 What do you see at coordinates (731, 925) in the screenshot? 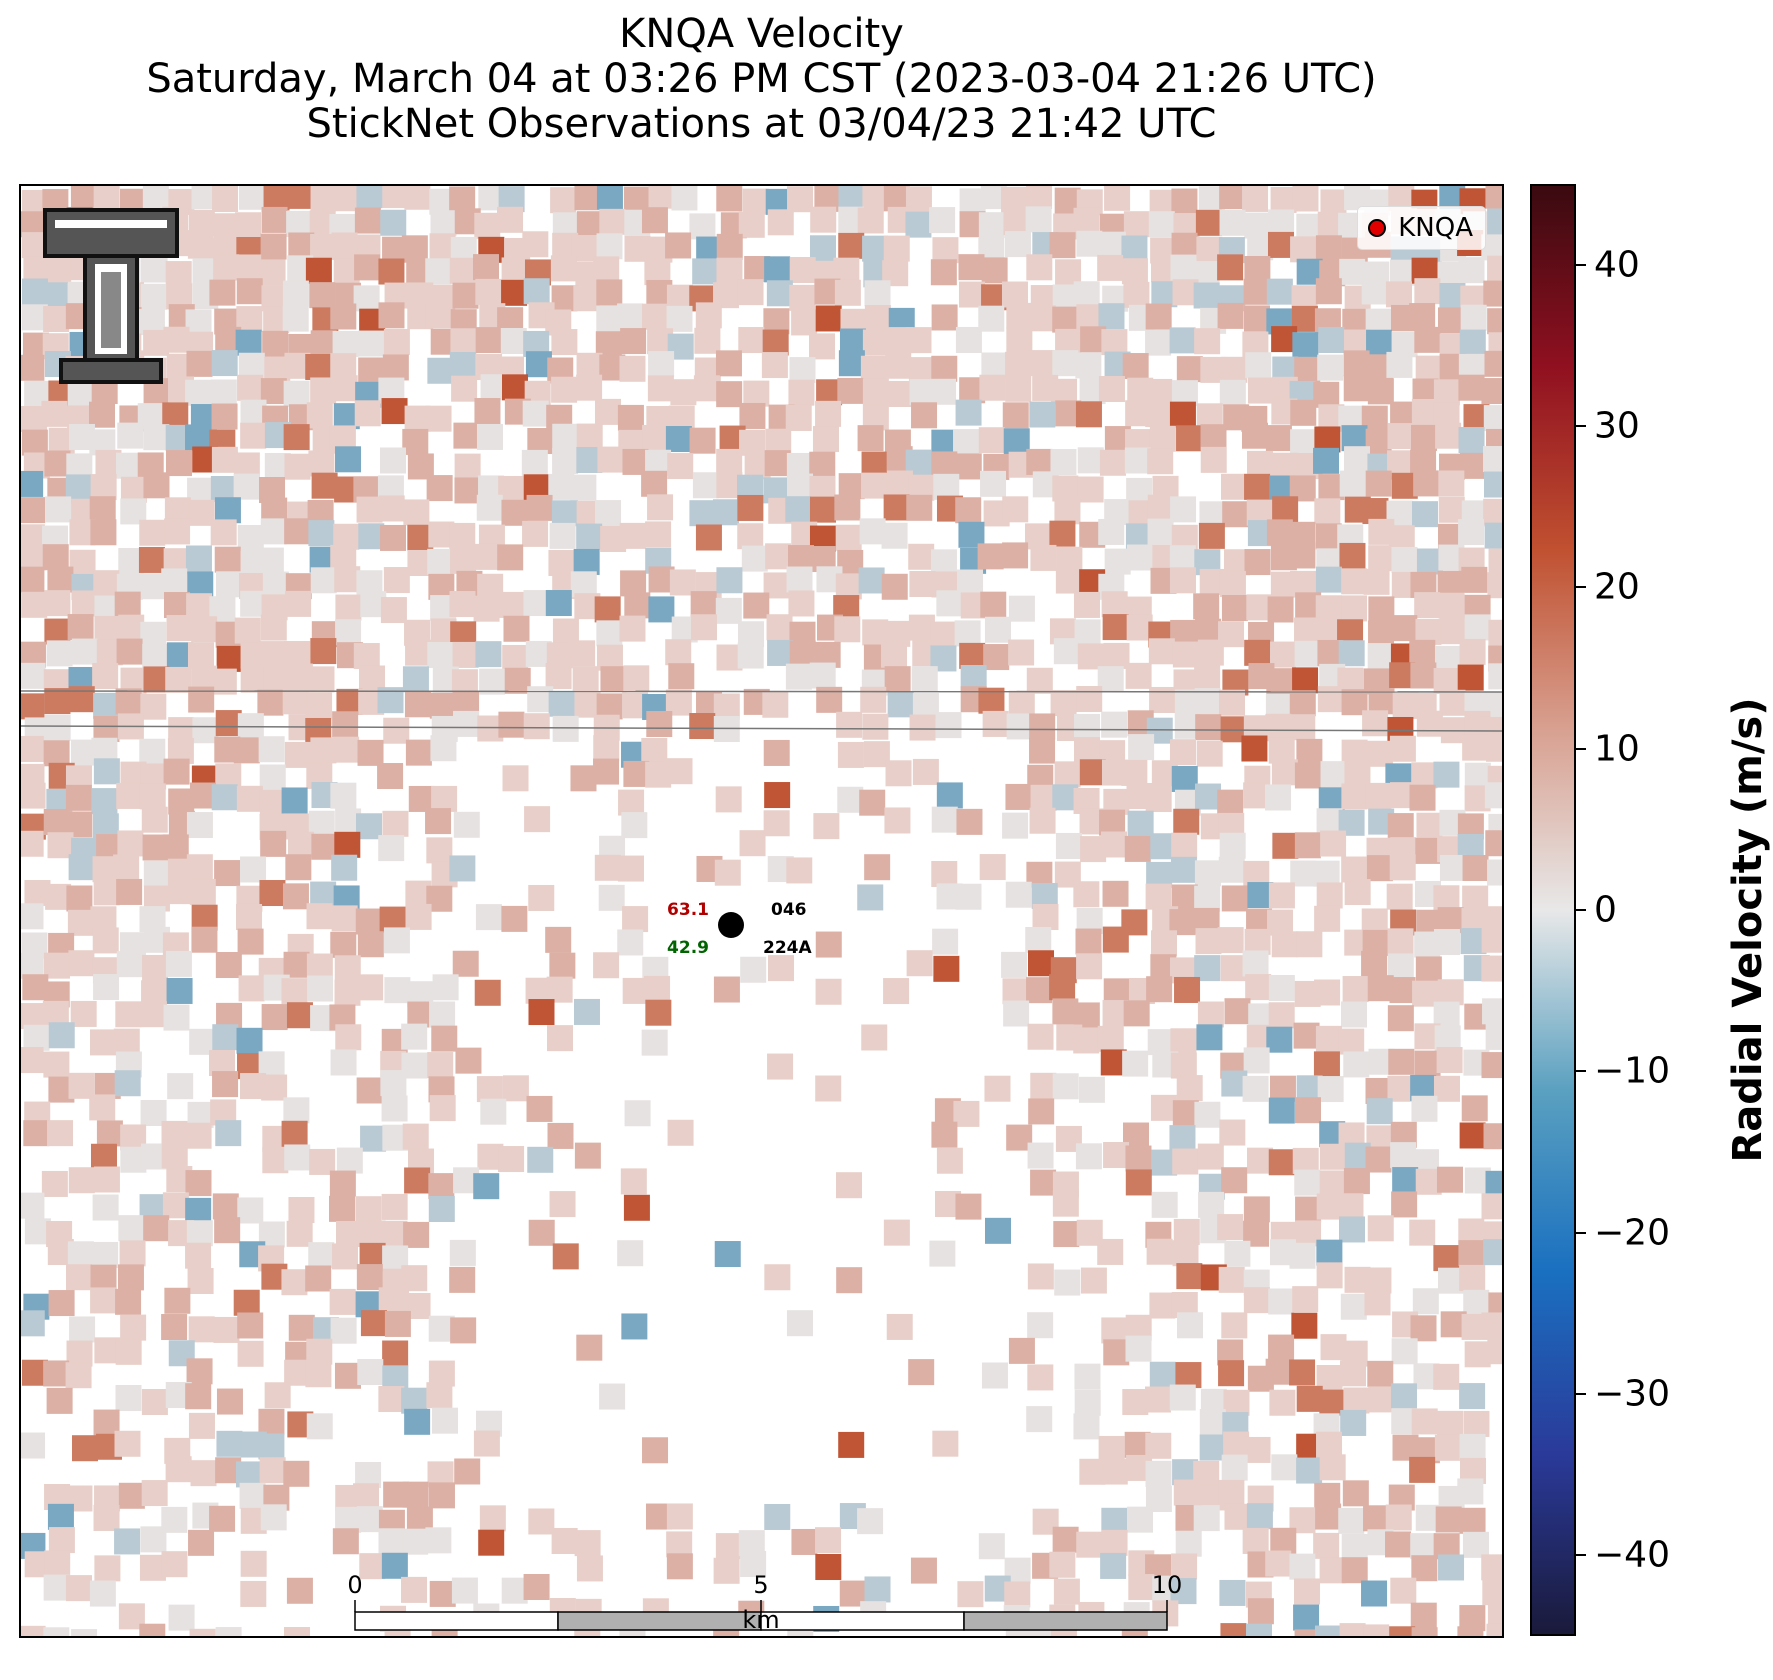
I see `sticknet-station-marker` at bounding box center [731, 925].